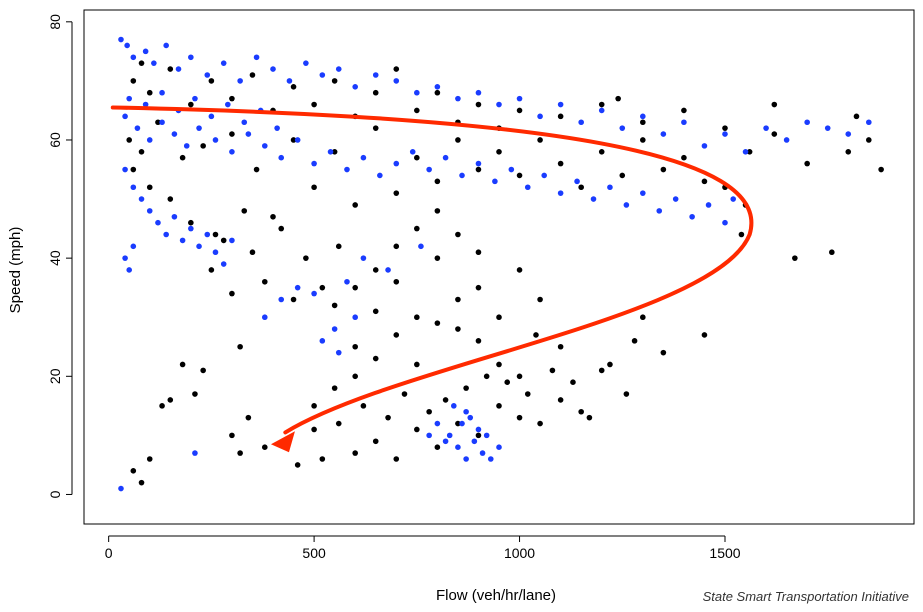  Describe the element at coordinates (805, 596) in the screenshot. I see `source-credit: State Smart Transportation Initiative` at that location.